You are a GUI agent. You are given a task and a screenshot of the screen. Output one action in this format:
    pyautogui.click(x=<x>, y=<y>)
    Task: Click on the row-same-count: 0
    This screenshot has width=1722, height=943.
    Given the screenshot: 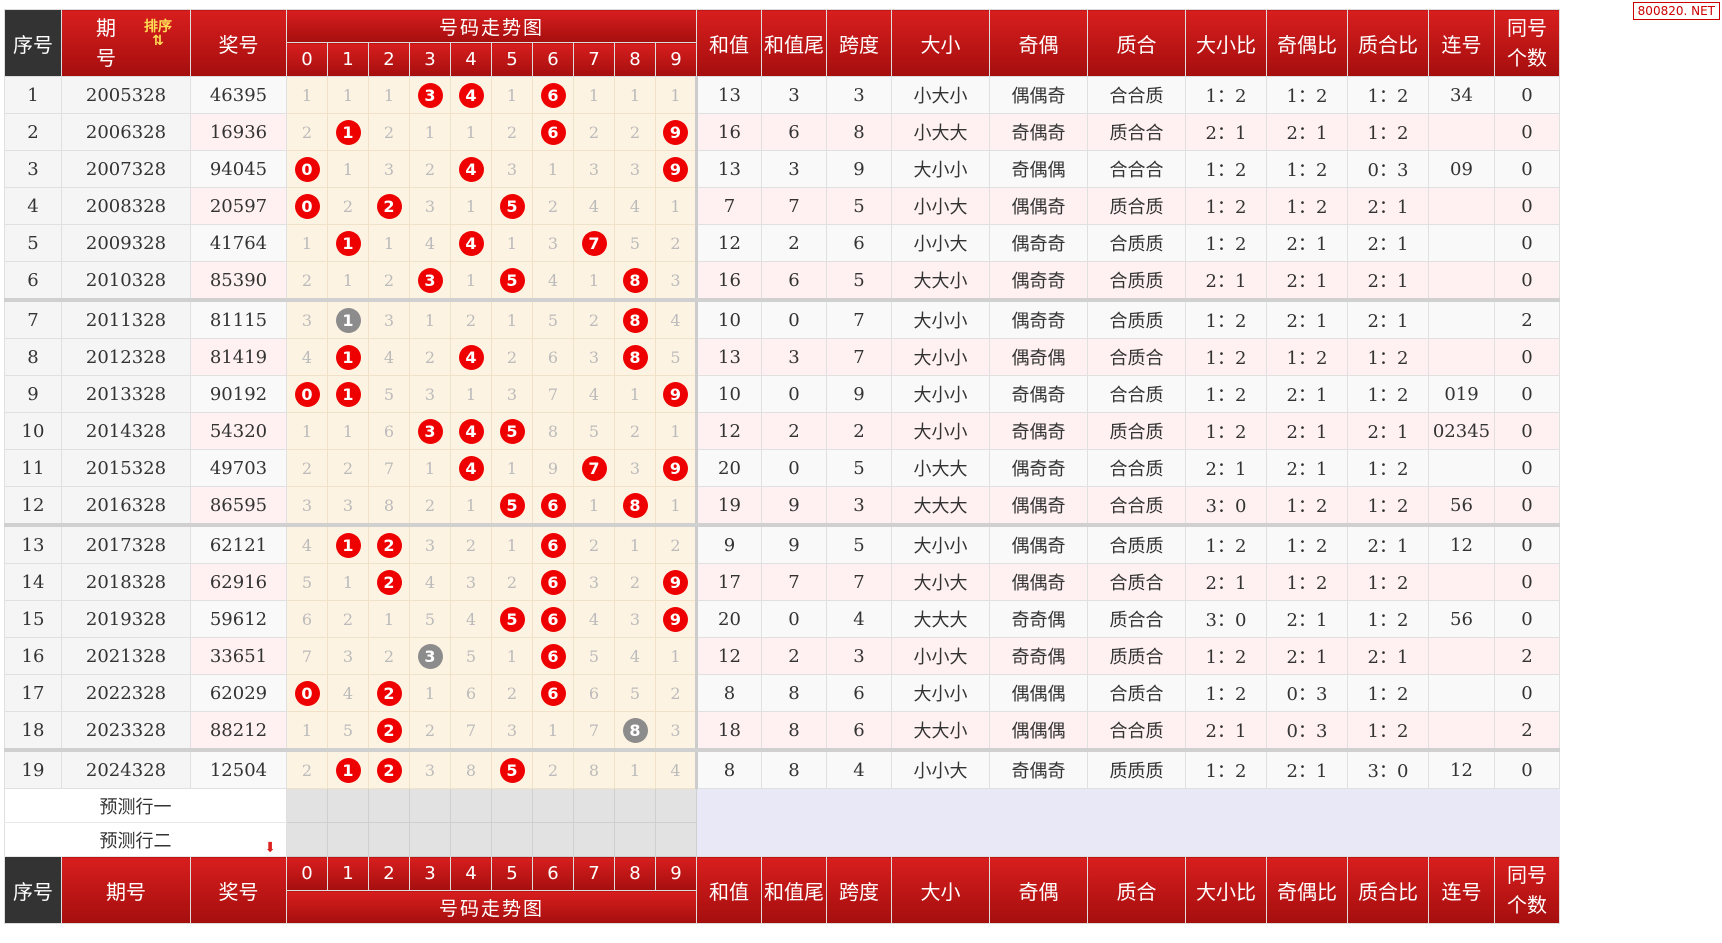 What is the action you would take?
    pyautogui.click(x=1527, y=95)
    